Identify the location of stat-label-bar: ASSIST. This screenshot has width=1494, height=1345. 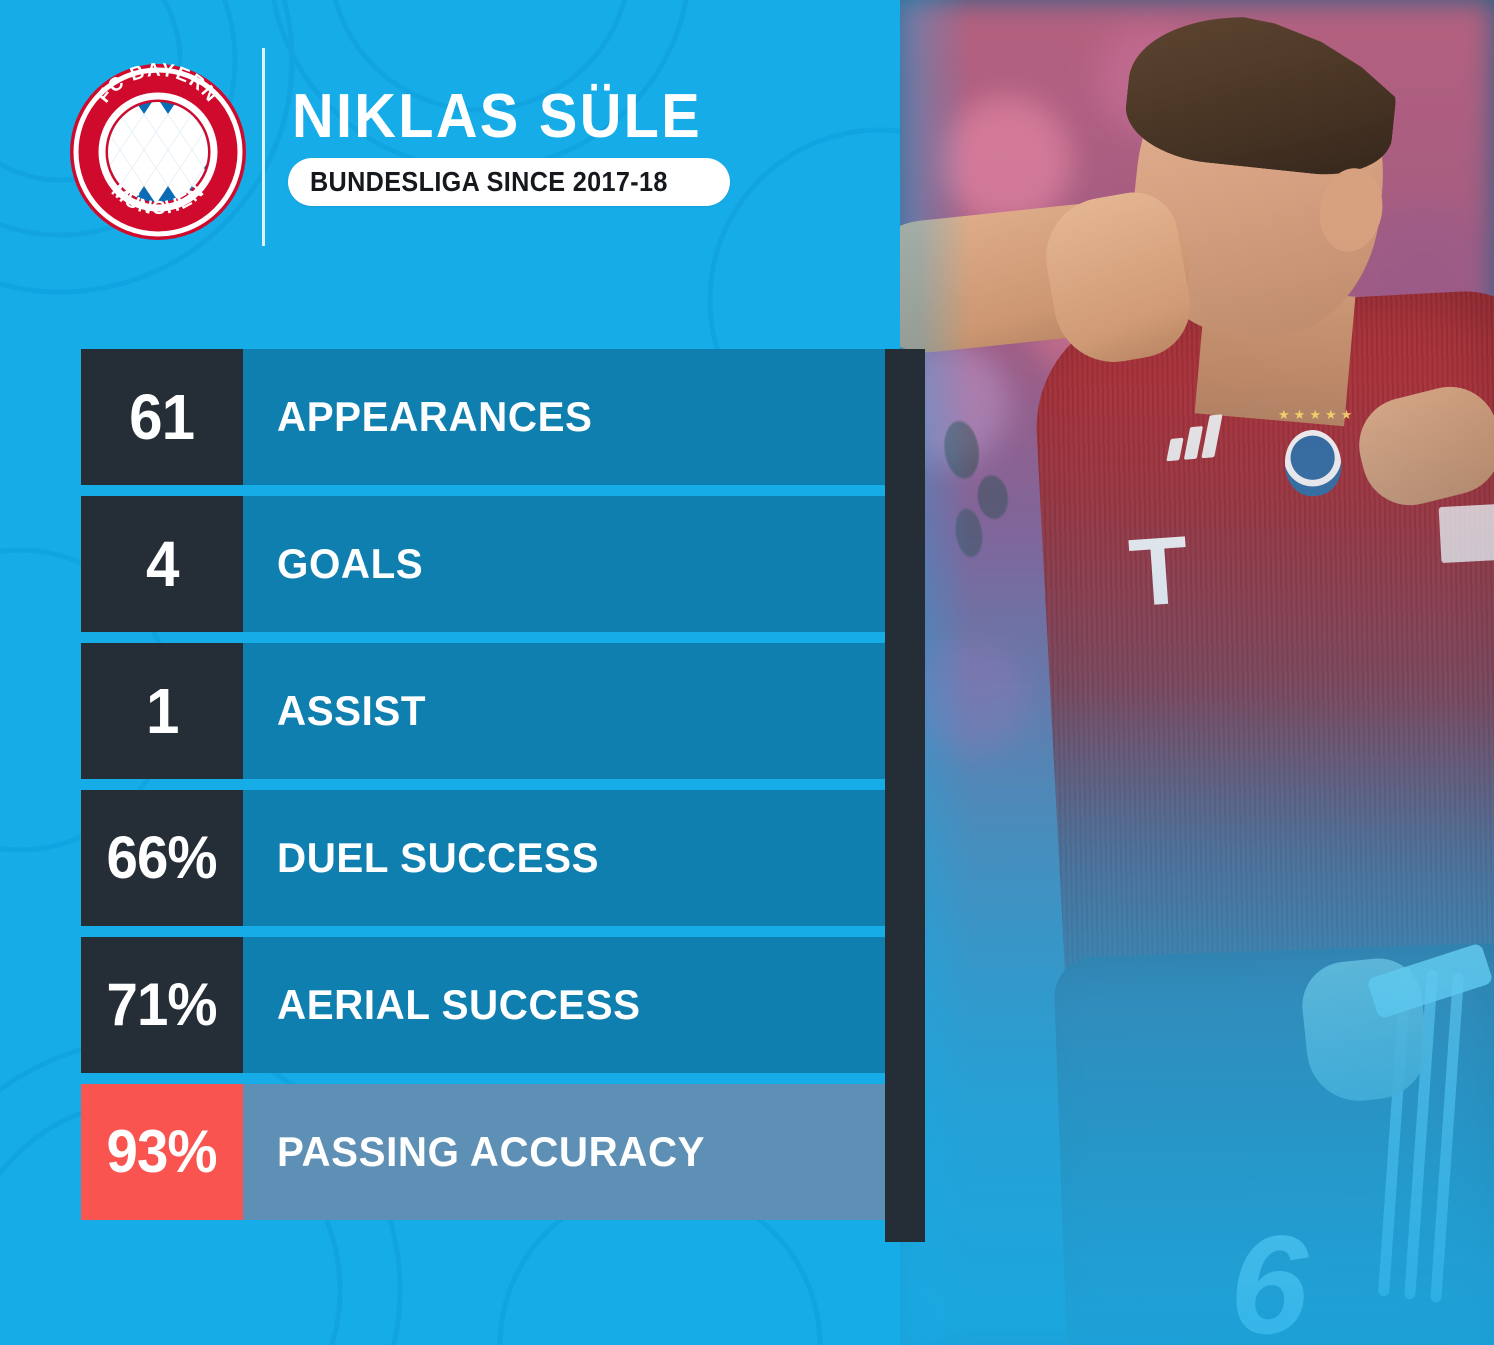
(564, 711).